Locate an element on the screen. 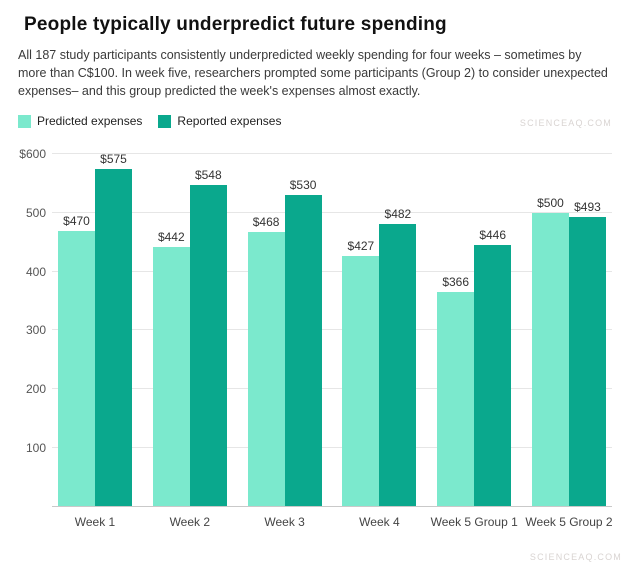  bar-group: $470 $575 is located at coordinates (95, 329).